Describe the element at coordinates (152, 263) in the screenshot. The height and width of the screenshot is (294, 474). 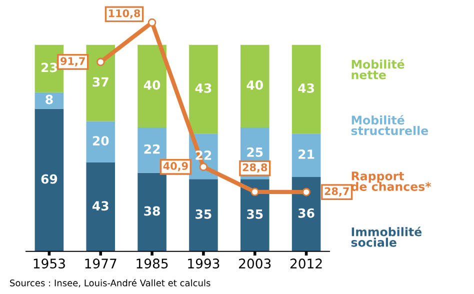
I see `x-tick-label: 1985` at that location.